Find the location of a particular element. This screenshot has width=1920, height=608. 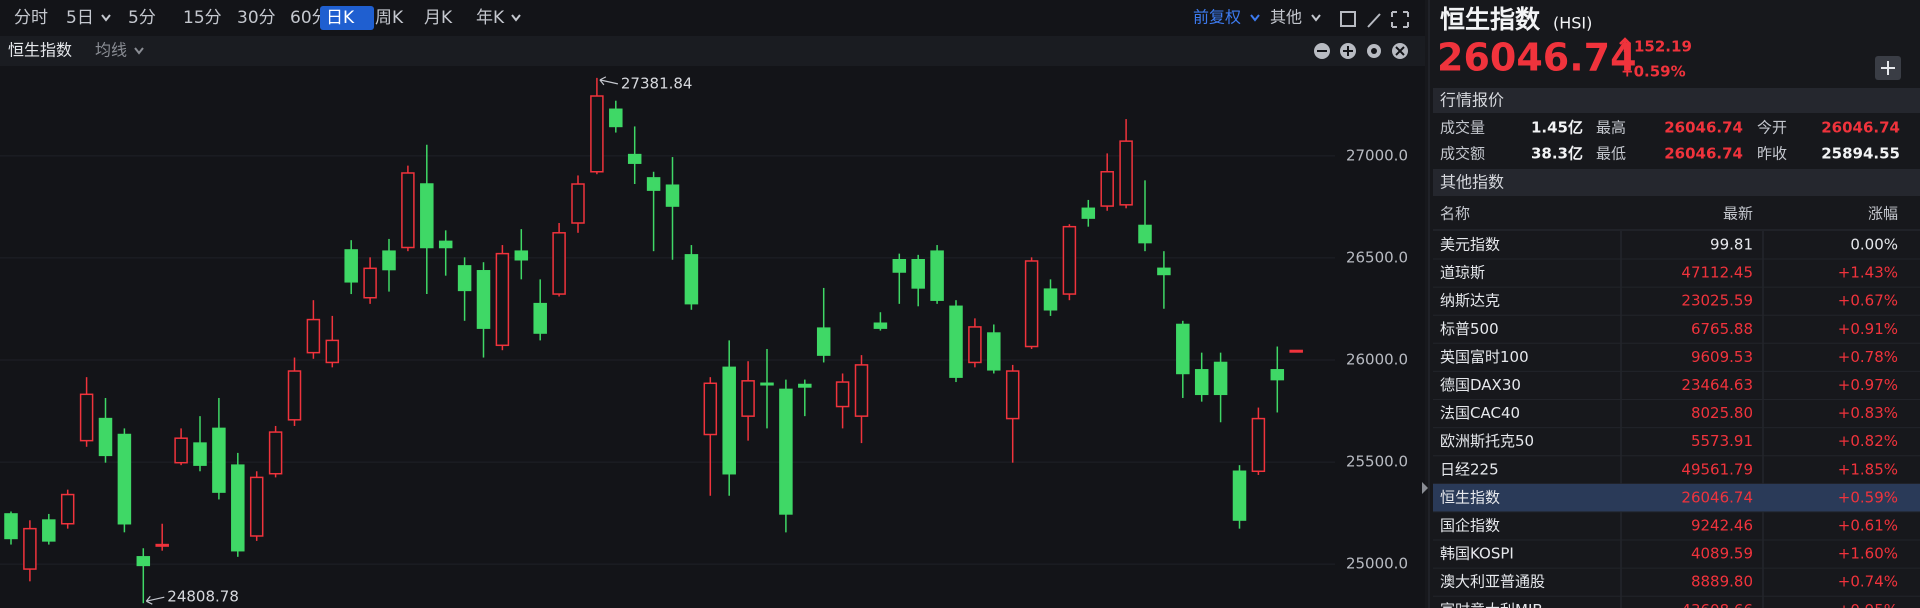

index-name: 恒生指数 is located at coordinates (1470, 497).